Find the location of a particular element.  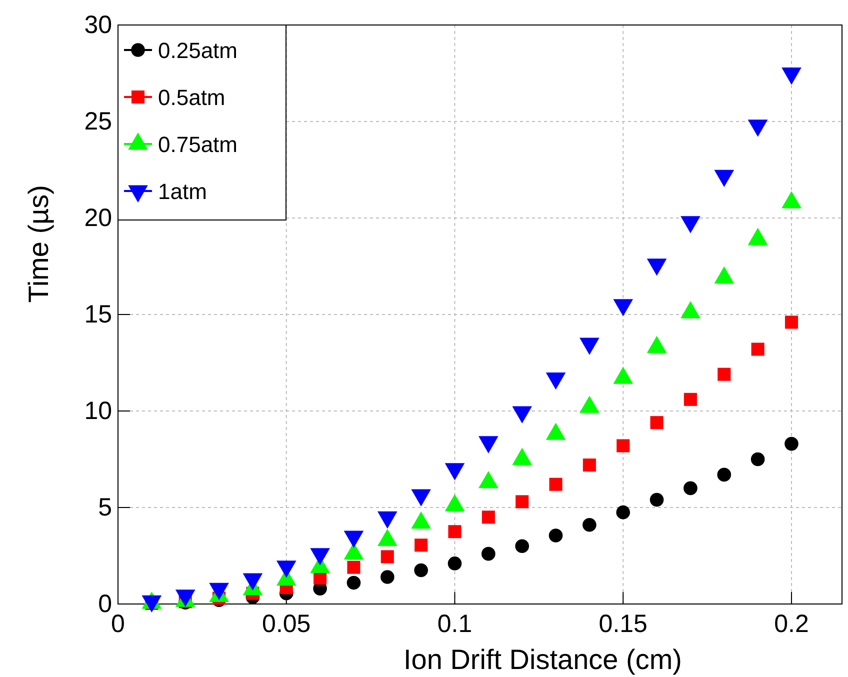

x-tick-label: 0.2 is located at coordinates (791, 624).